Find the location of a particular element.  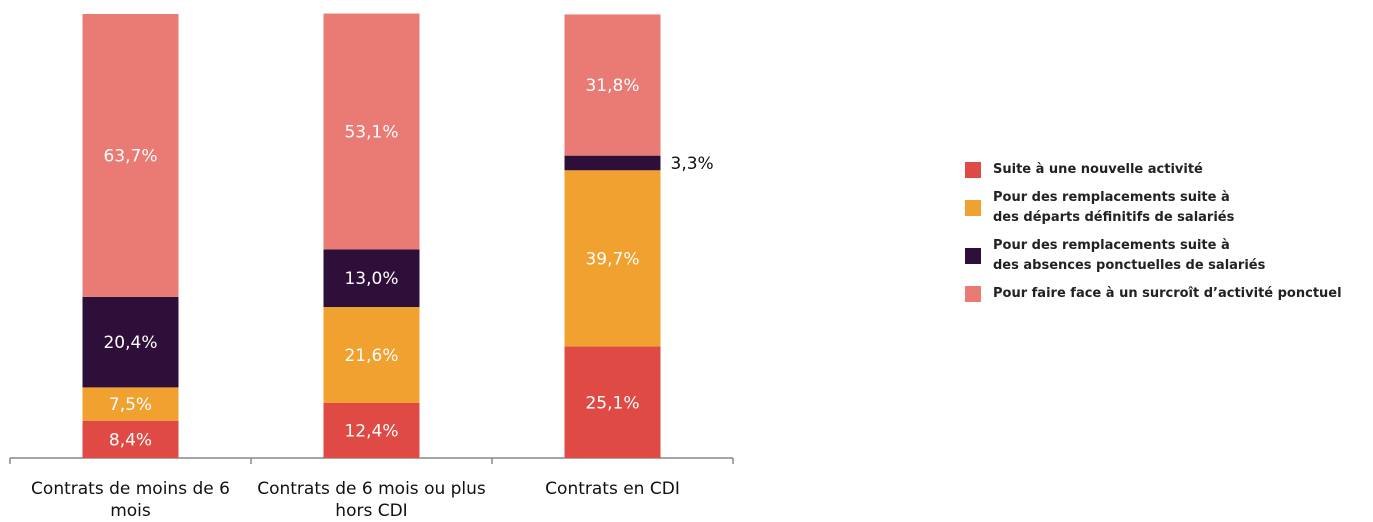

data-label: 3,3% is located at coordinates (692, 164).